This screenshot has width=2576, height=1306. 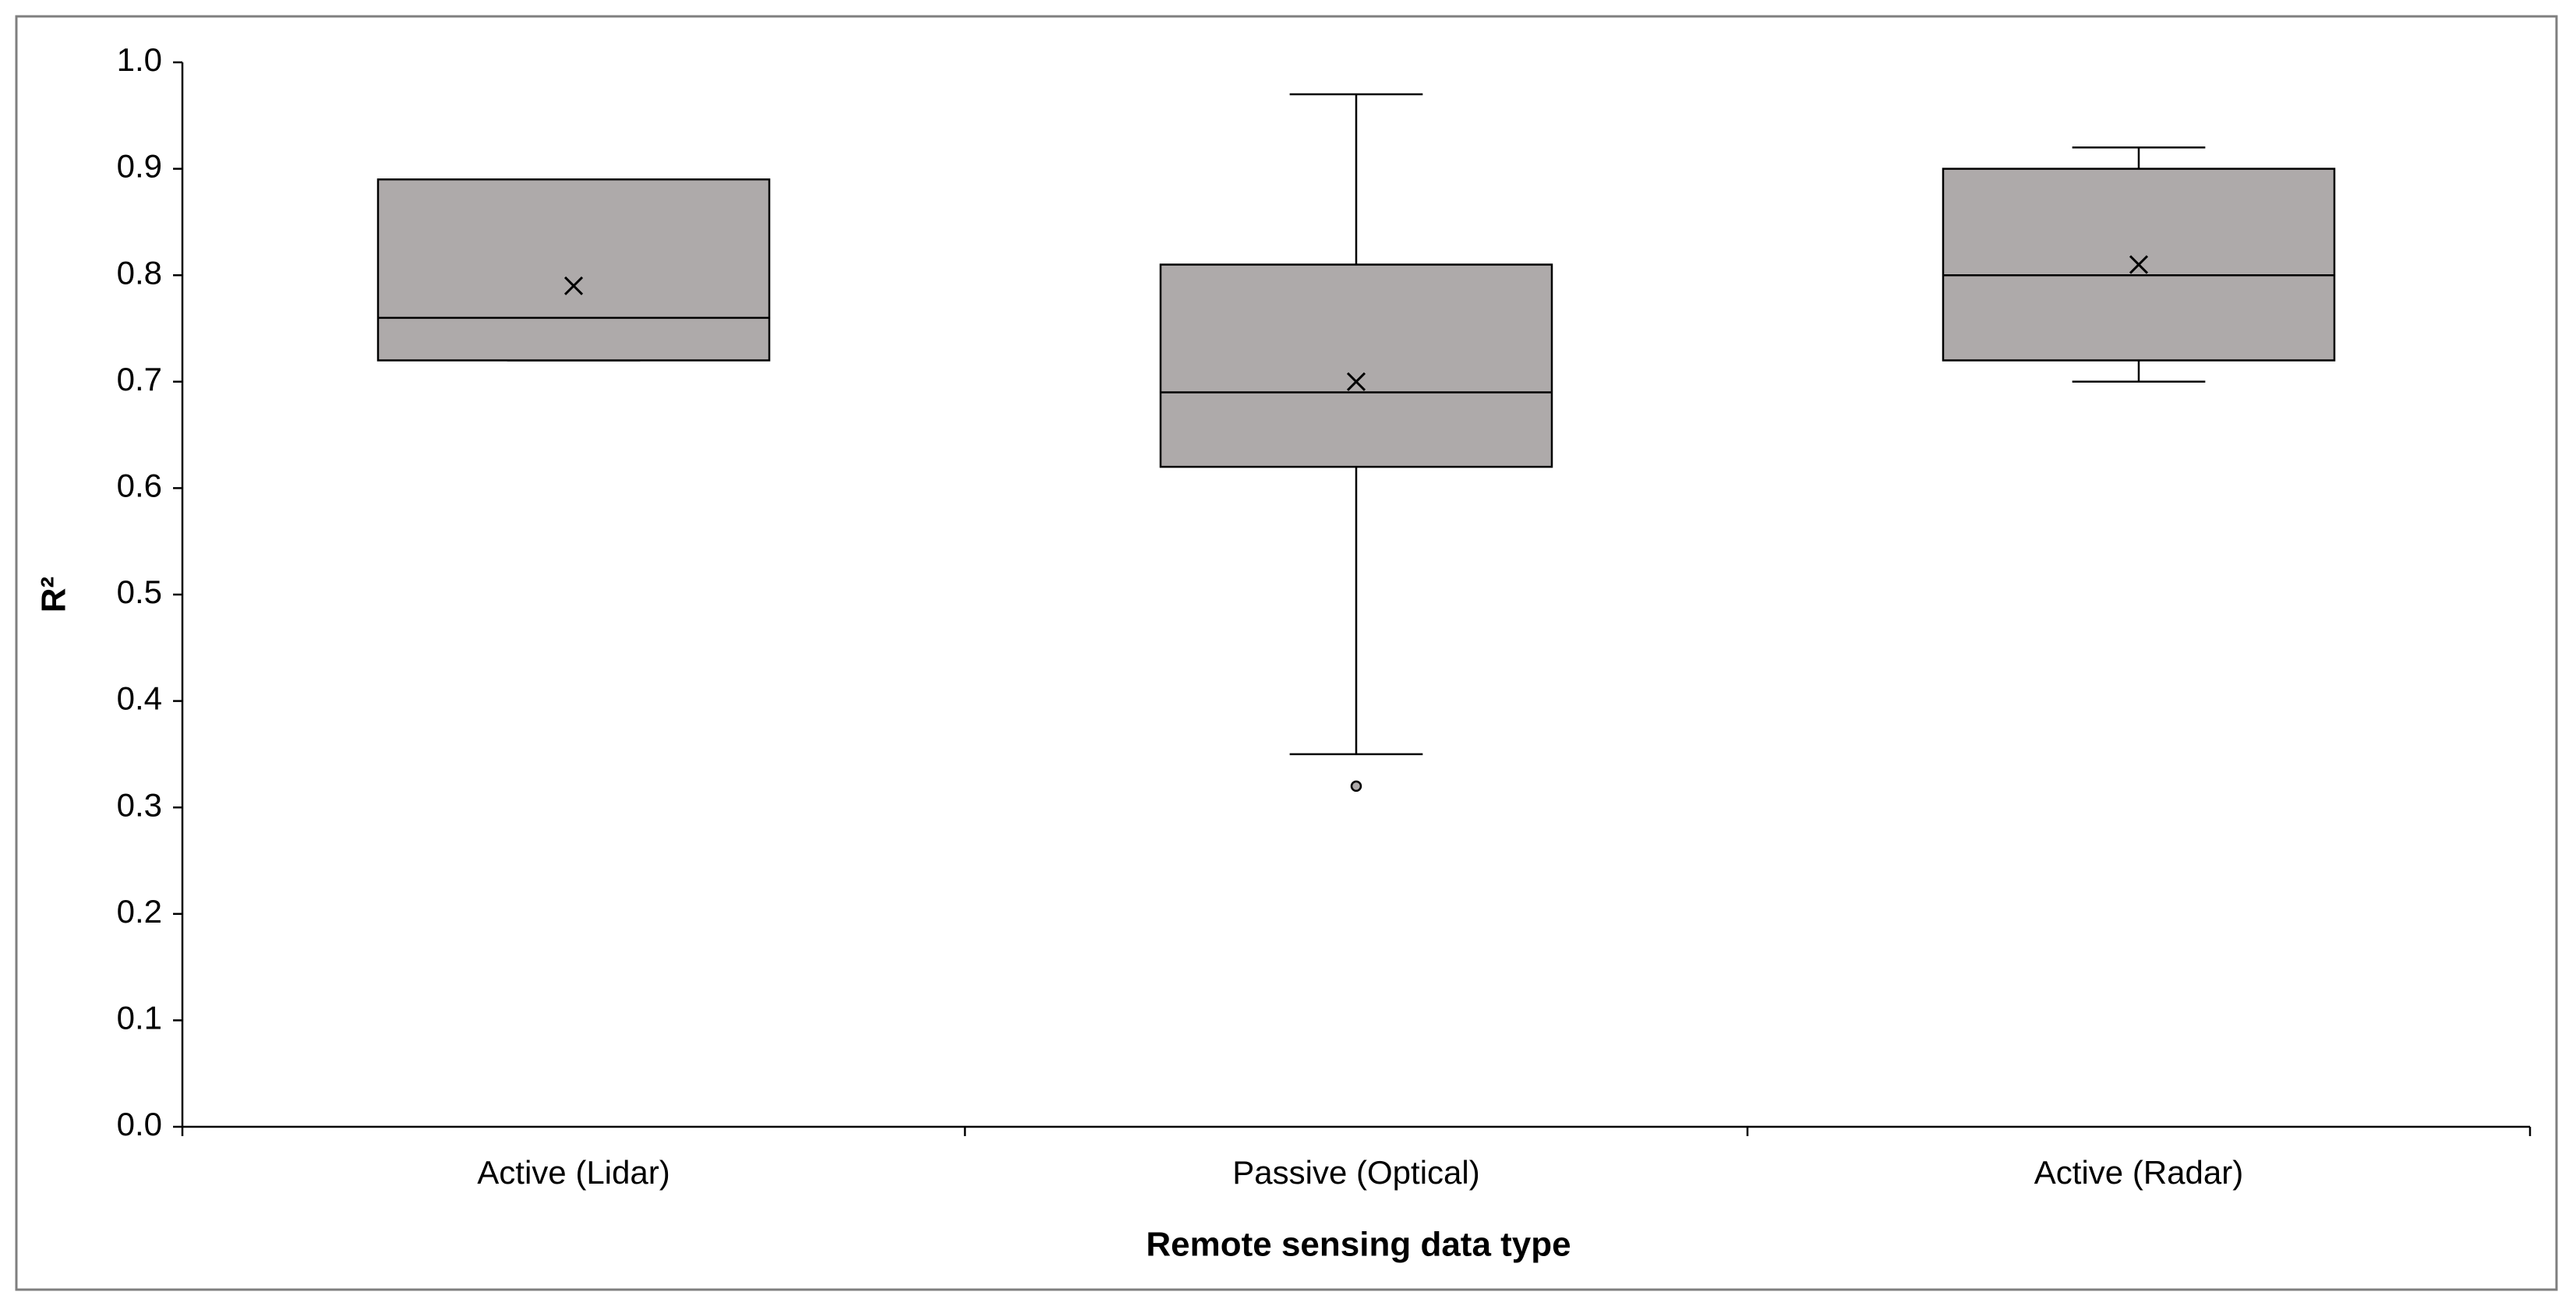 What do you see at coordinates (54, 594) in the screenshot?
I see `y-axis-title: R²` at bounding box center [54, 594].